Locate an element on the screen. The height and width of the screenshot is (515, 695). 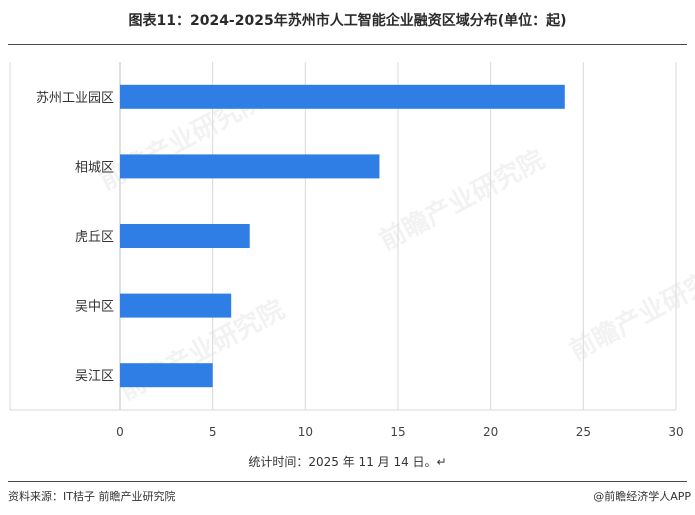
x-tick-label-3: 15 is located at coordinates (397, 432).